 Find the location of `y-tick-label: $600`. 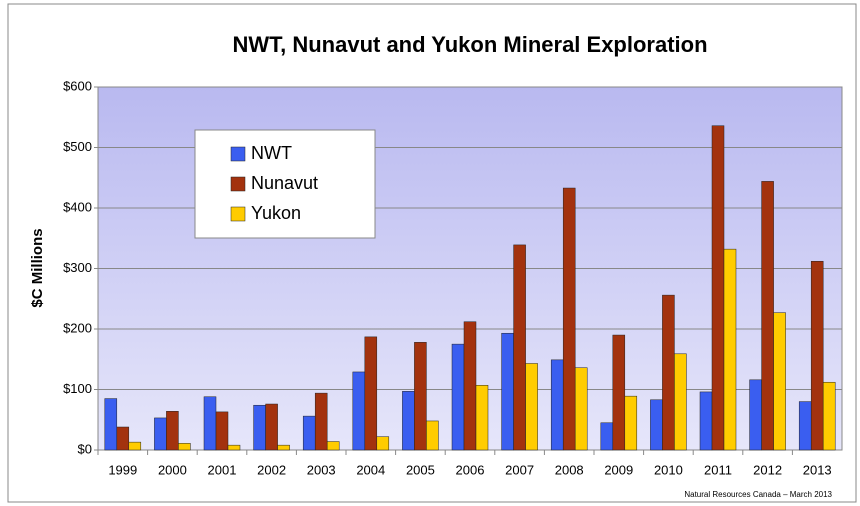

y-tick-label: $600 is located at coordinates (77, 85).